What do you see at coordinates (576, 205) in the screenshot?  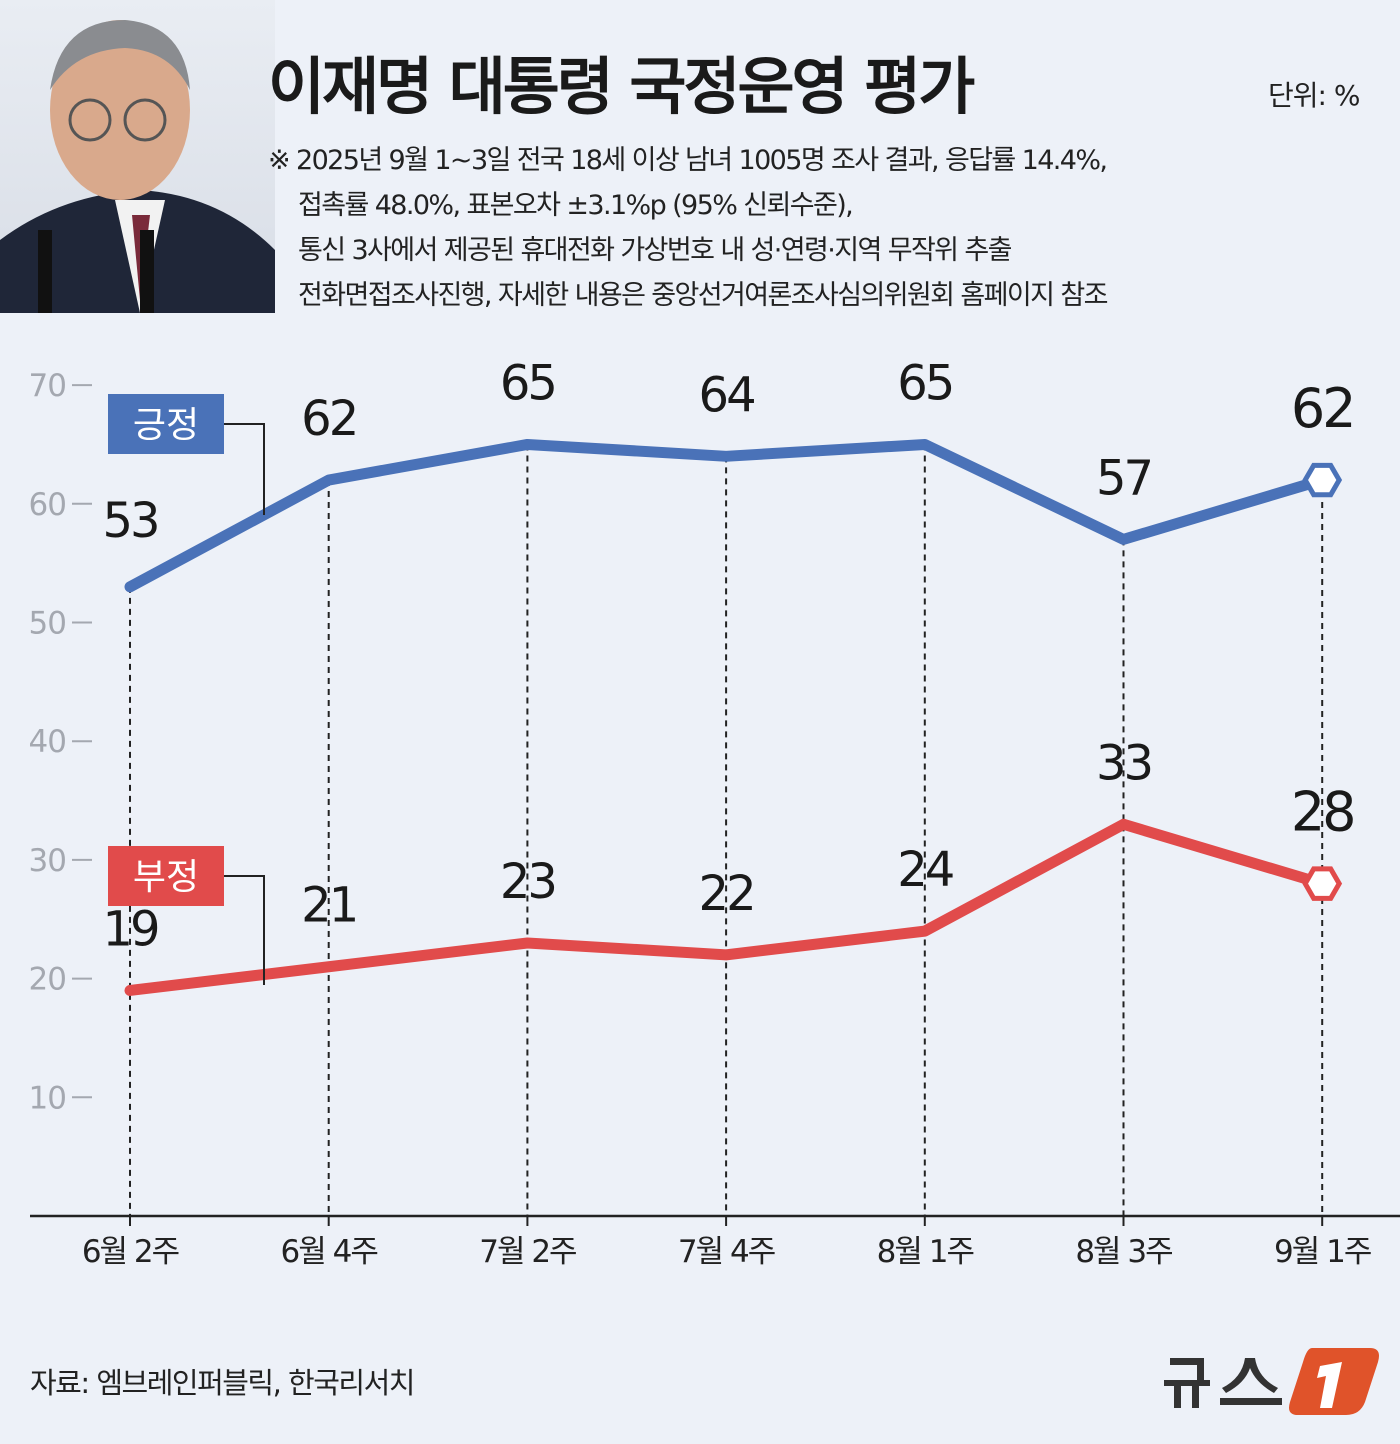 I see `note-line: 접촉률 48.0%, 표본오차 ±3.1%p (95% 신뢰수준),` at bounding box center [576, 205].